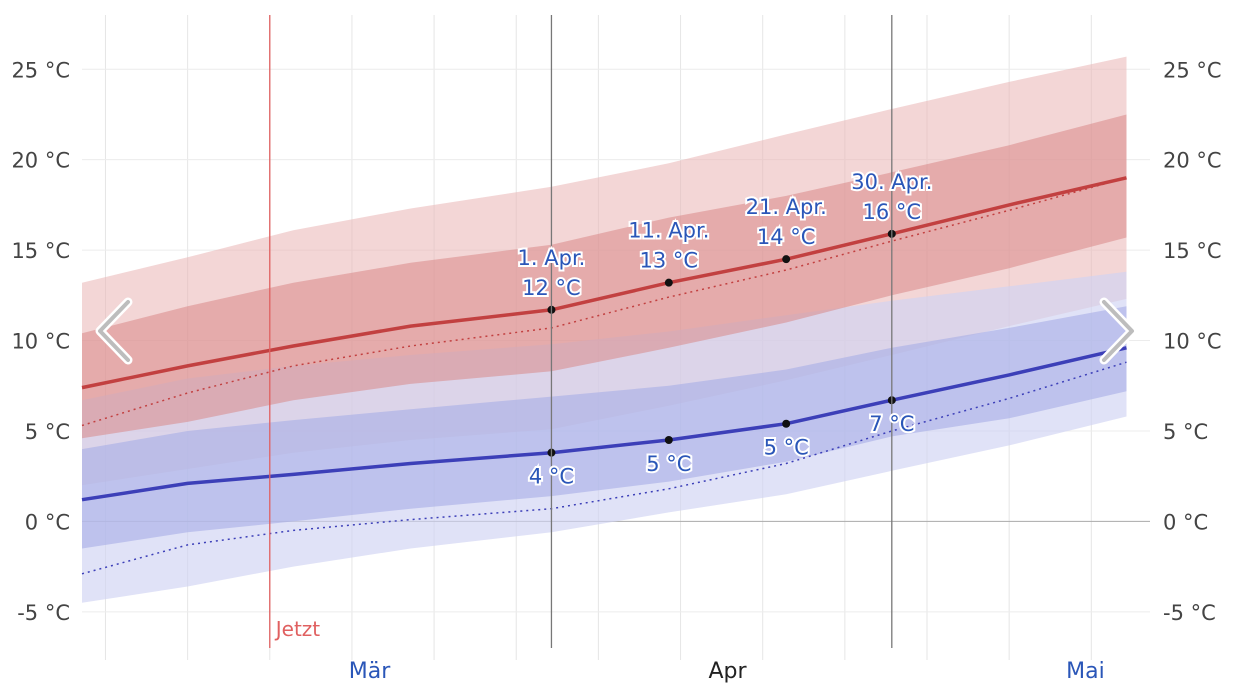 The image size is (1233, 684). I want to click on high-date-label: 11. Apr., so click(668, 231).